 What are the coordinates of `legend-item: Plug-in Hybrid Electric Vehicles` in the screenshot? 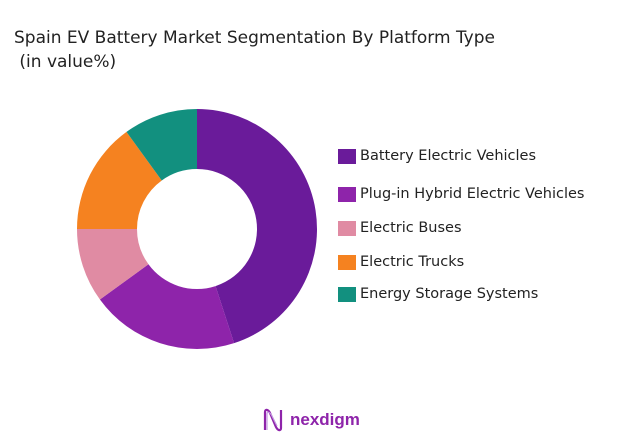 It's located at (461, 194).